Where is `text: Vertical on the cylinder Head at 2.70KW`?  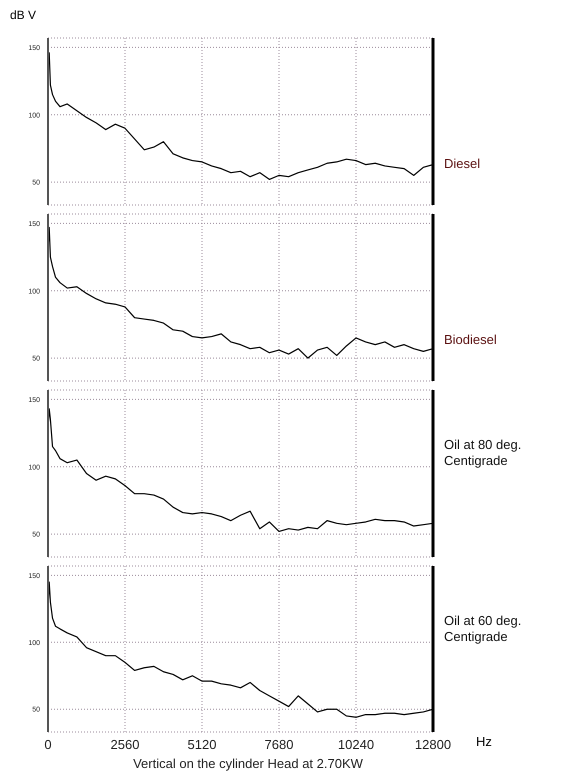
text: Vertical on the cylinder Head at 2.70KW is located at coordinates (248, 763).